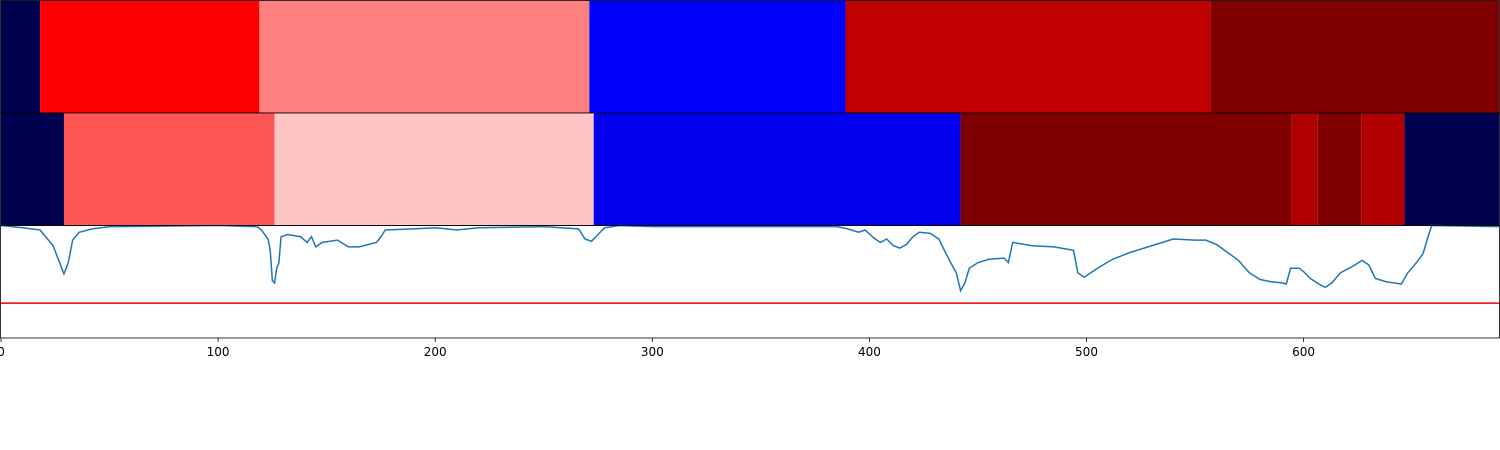  Describe the element at coordinates (435, 352) in the screenshot. I see `x-tick-label: 200` at that location.